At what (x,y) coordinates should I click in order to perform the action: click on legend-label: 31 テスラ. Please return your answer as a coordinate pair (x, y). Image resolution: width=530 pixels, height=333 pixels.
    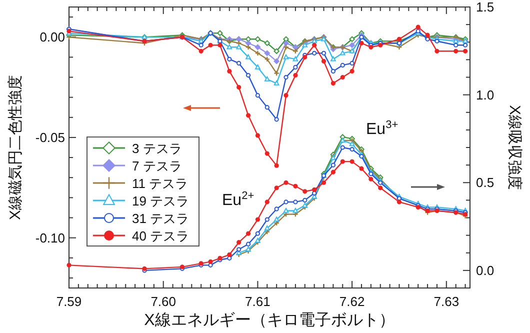
    Looking at the image, I should click on (161, 218).